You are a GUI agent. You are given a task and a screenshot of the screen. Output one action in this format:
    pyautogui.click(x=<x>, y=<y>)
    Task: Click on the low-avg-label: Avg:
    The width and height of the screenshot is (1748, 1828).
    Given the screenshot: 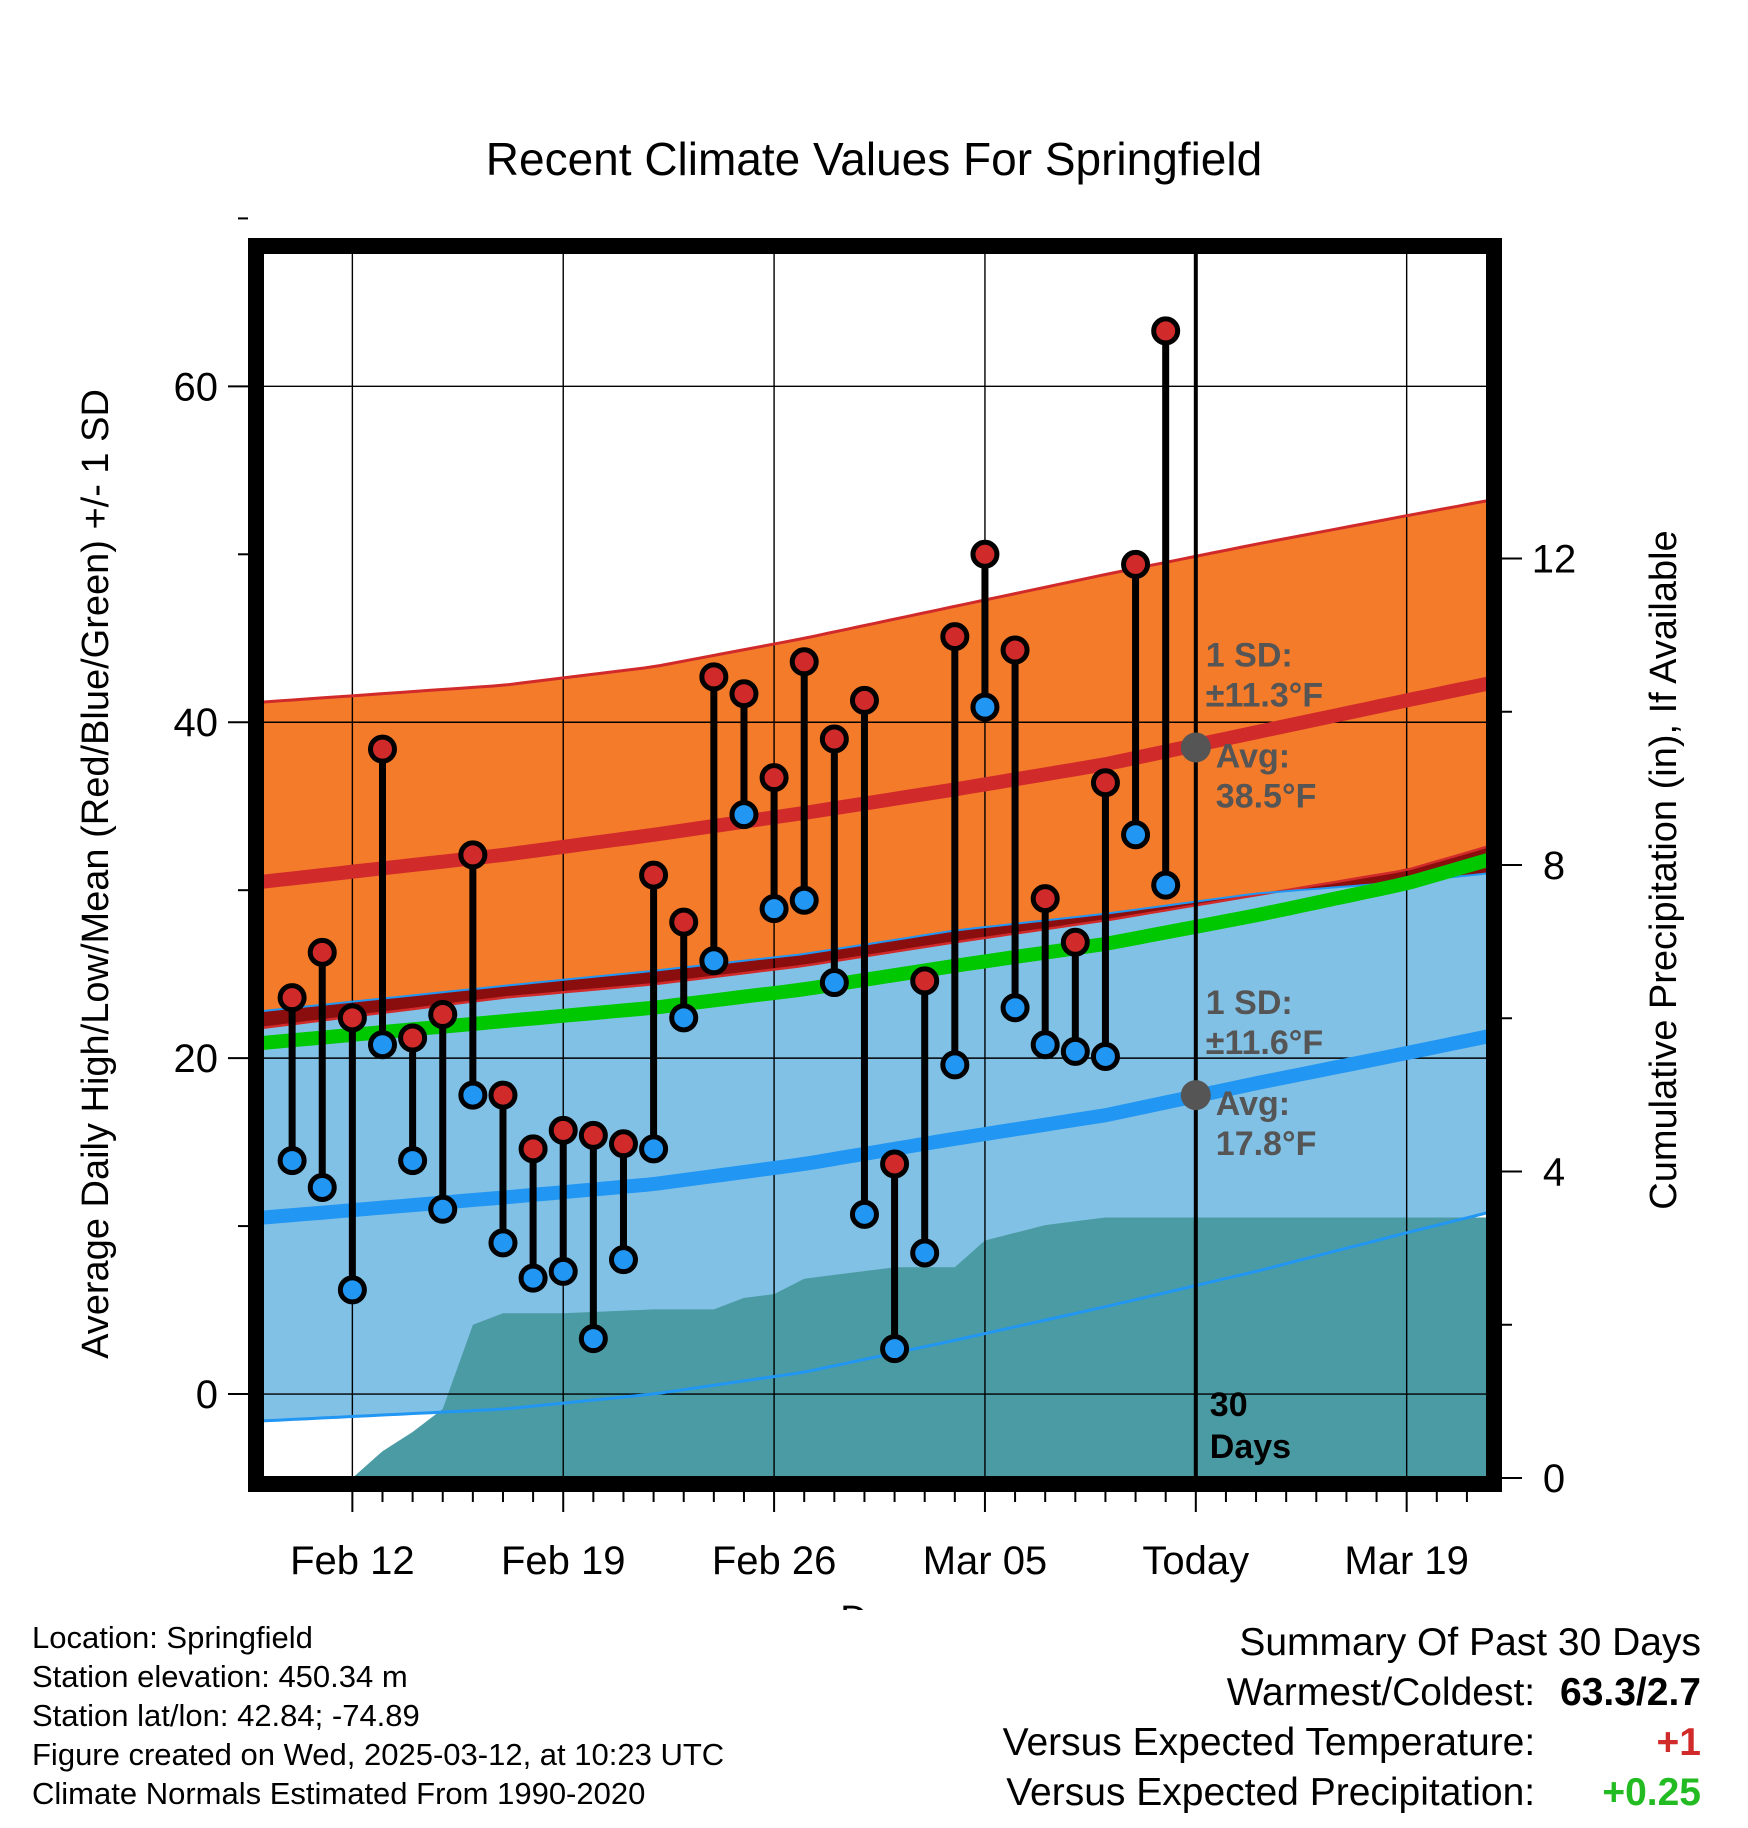 What is the action you would take?
    pyautogui.click(x=1253, y=1104)
    